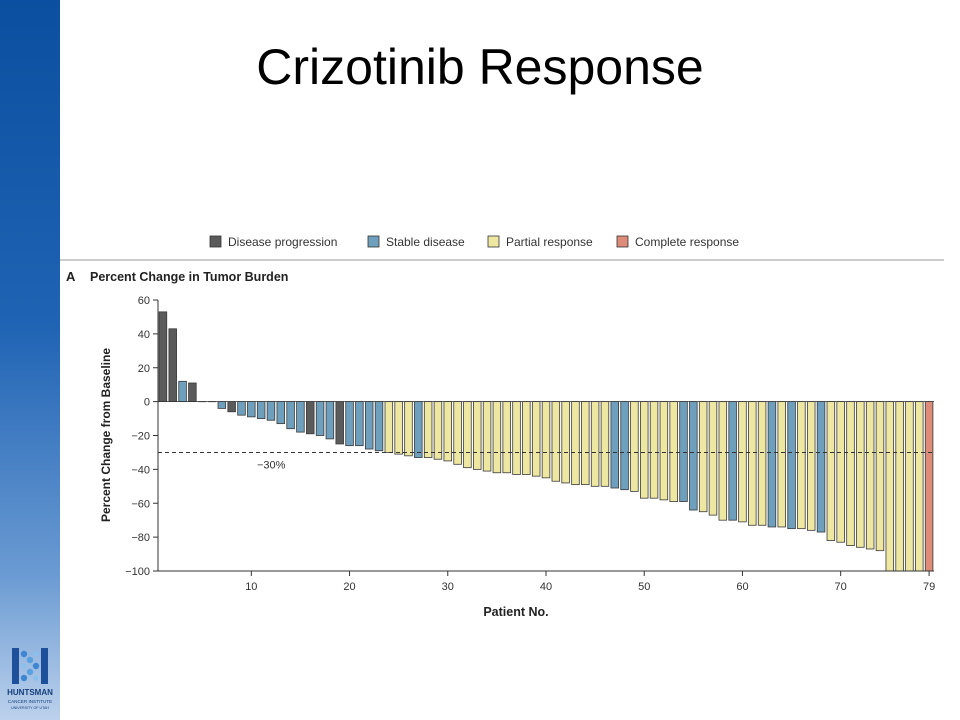  What do you see at coordinates (29, 708) in the screenshot?
I see `logo-line3: UNIVERSITY OF UTAH` at bounding box center [29, 708].